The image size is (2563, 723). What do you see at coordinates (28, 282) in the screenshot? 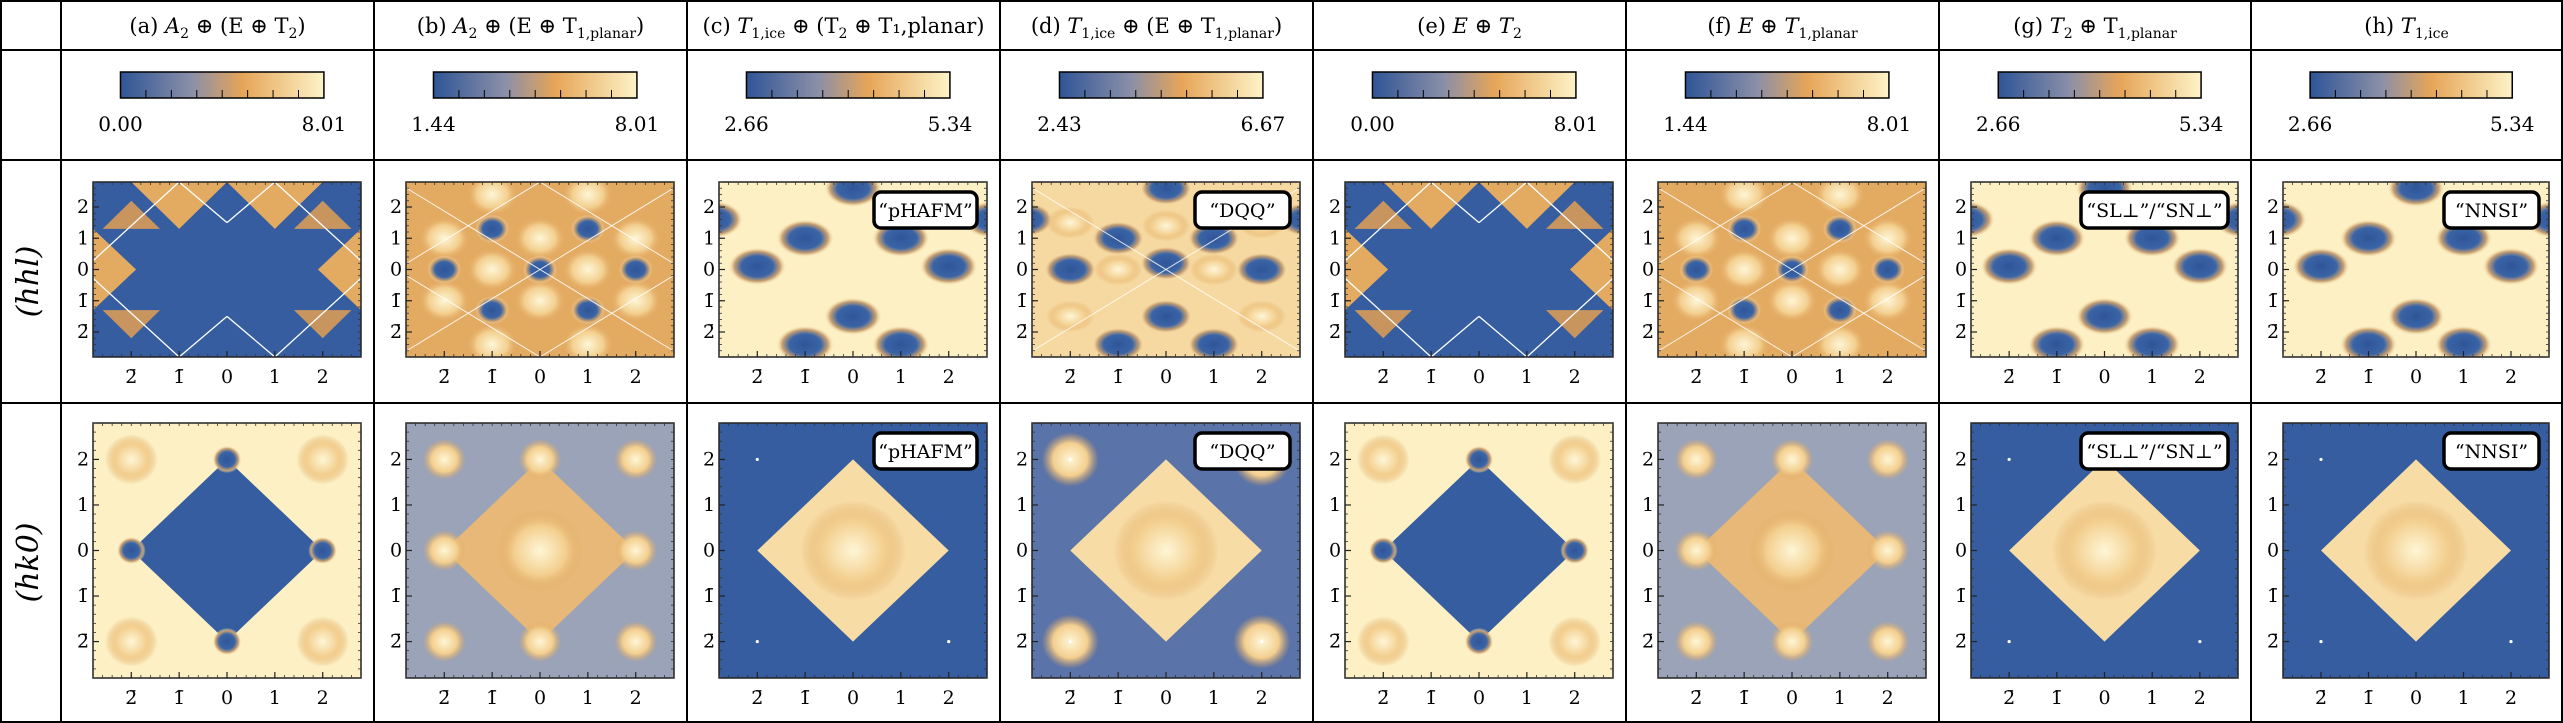
I see `row-label: (hhl)` at bounding box center [28, 282].